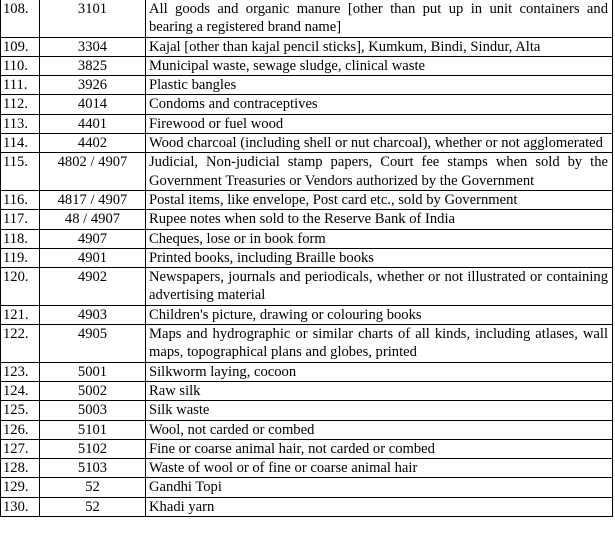 Image resolution: width=615 pixels, height=533 pixels. I want to click on hsn-code-cell: 3101, so click(92, 19).